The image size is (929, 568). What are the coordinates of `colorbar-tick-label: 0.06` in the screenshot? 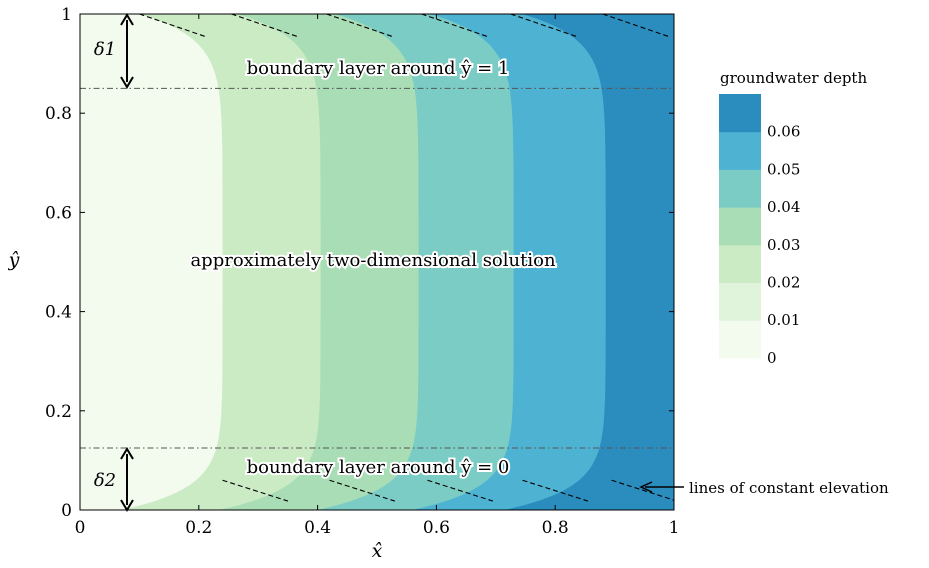 It's located at (783, 132).